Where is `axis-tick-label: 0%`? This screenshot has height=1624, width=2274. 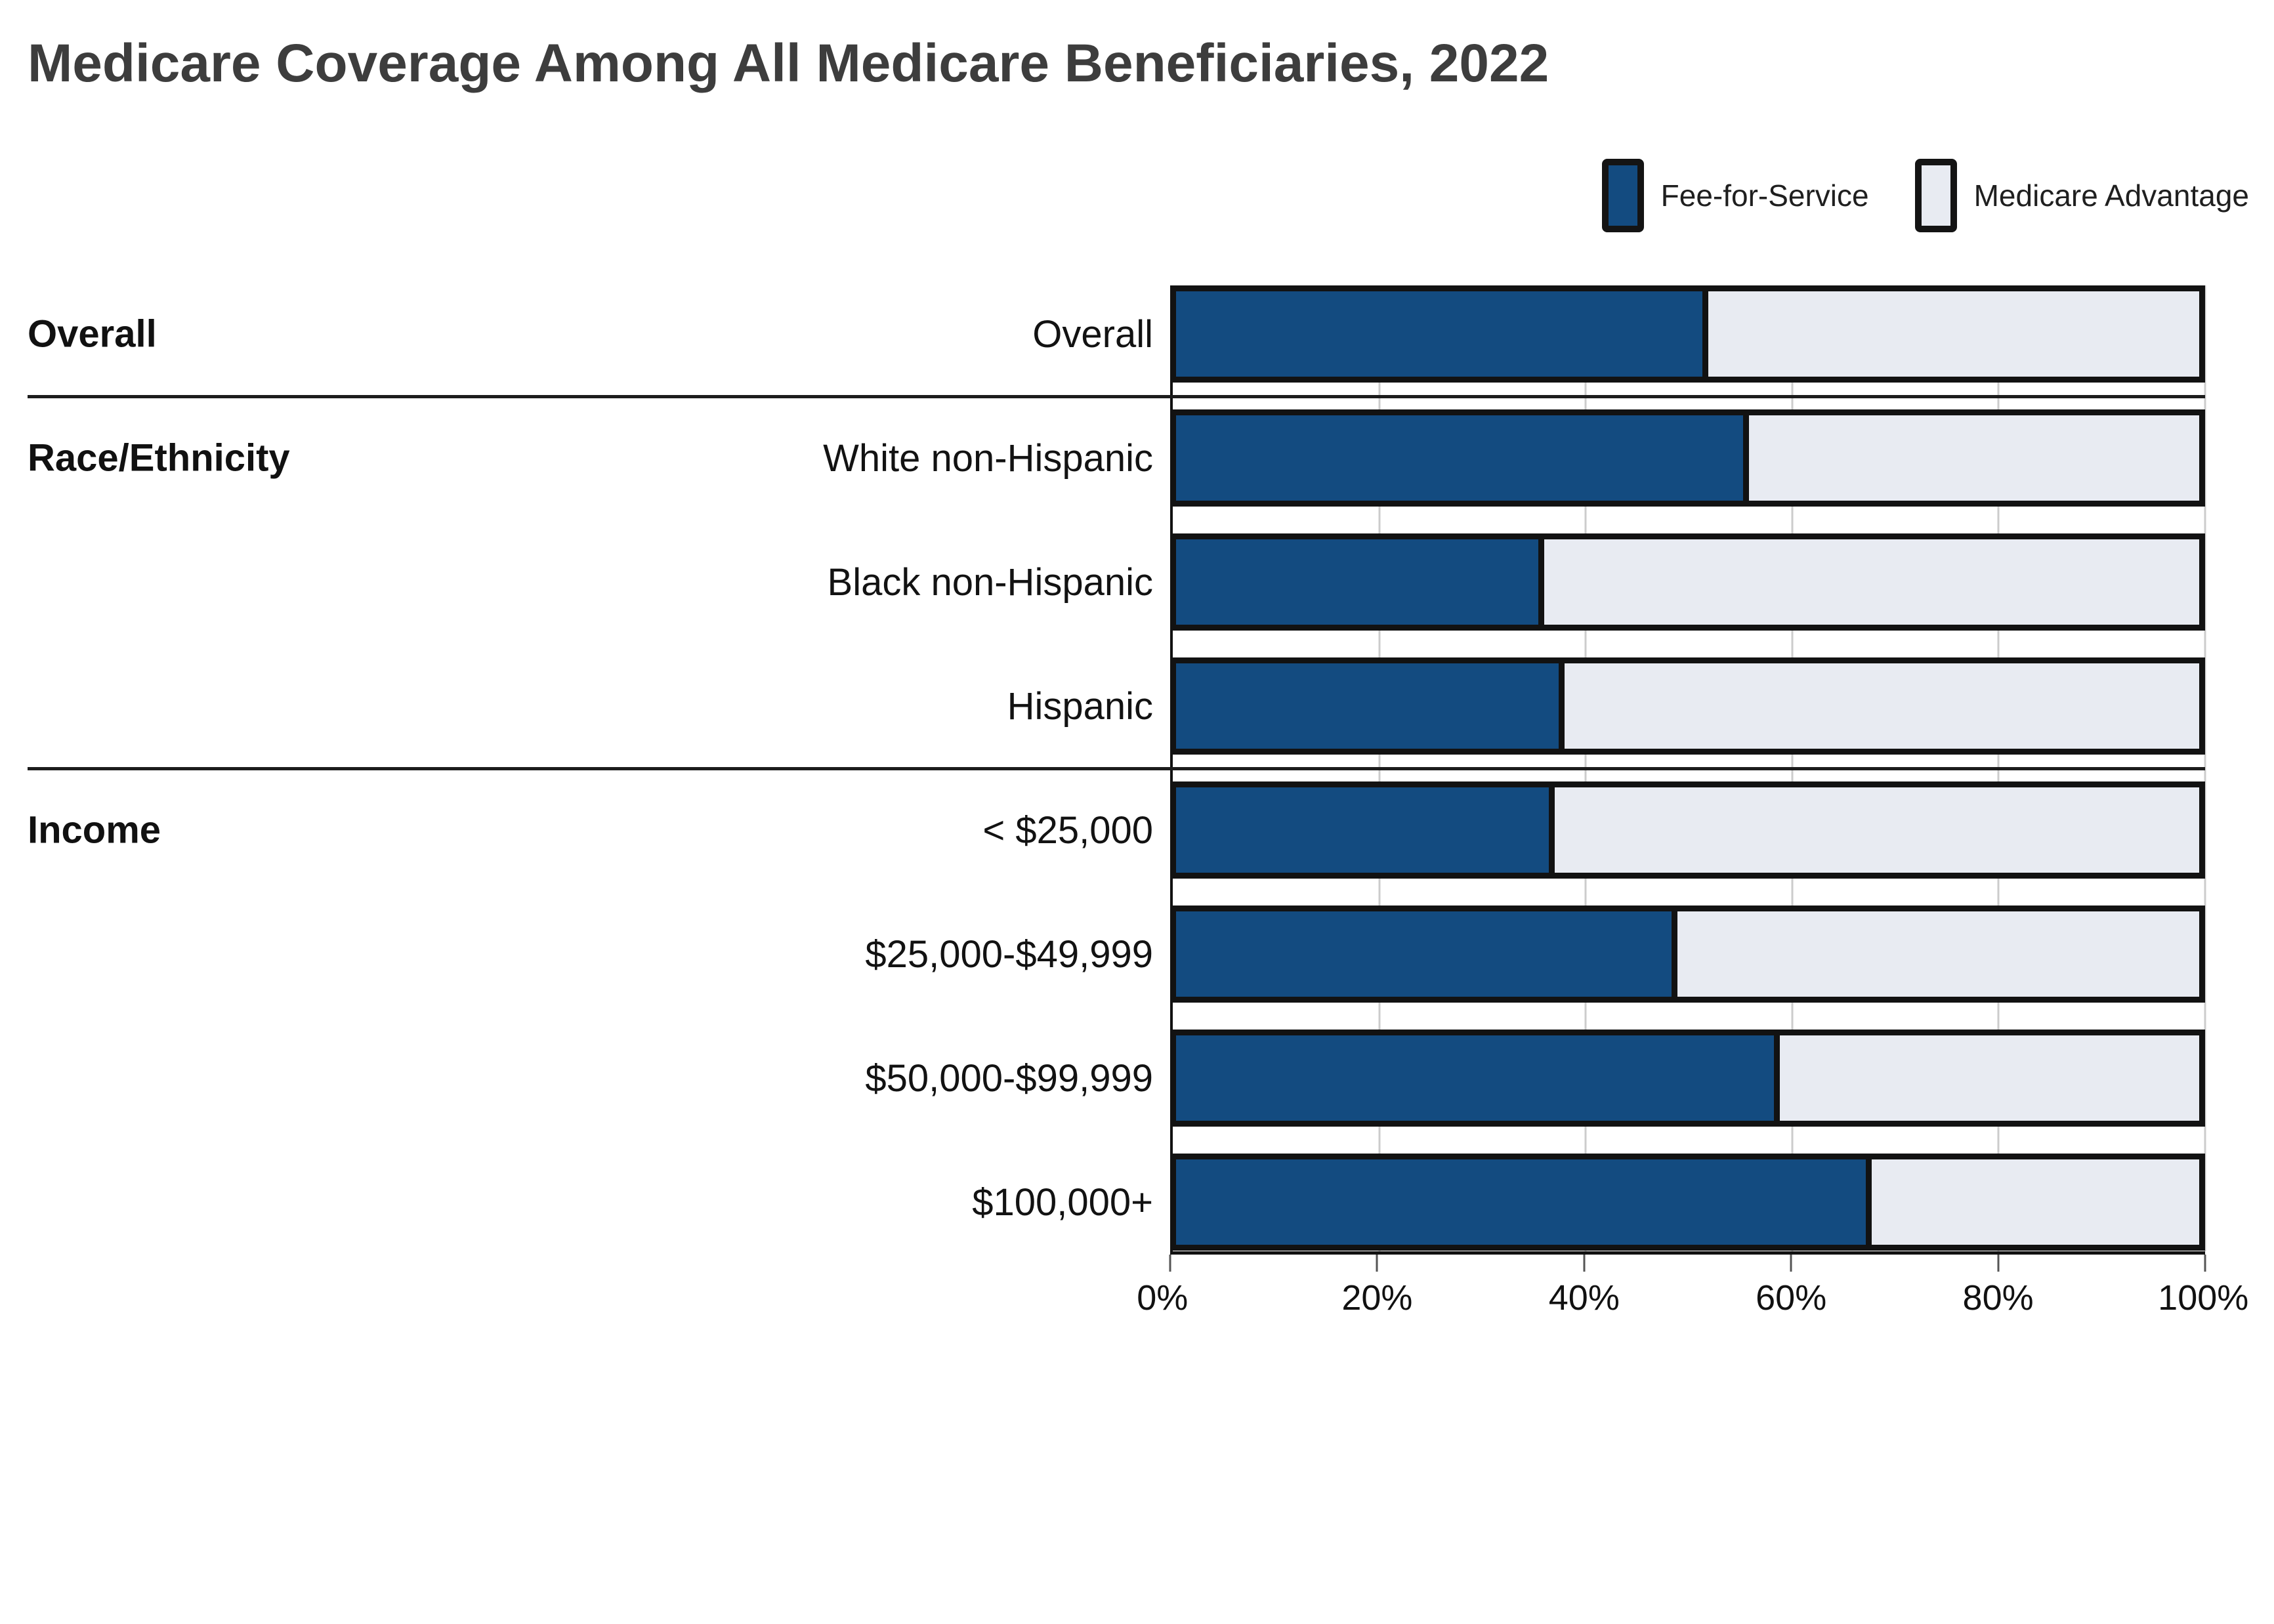
axis-tick-label: 0% is located at coordinates (1163, 1298).